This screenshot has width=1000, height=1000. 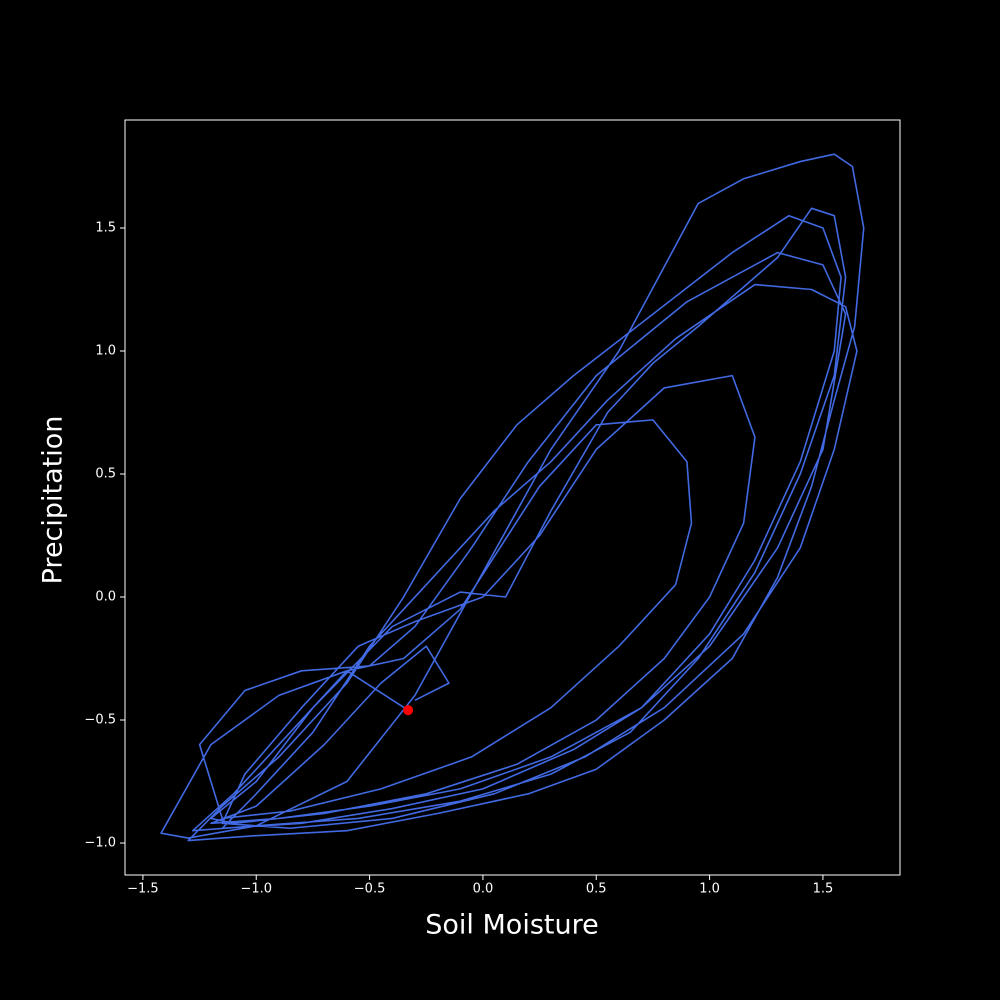 What do you see at coordinates (408, 710) in the screenshot?
I see `point` at bounding box center [408, 710].